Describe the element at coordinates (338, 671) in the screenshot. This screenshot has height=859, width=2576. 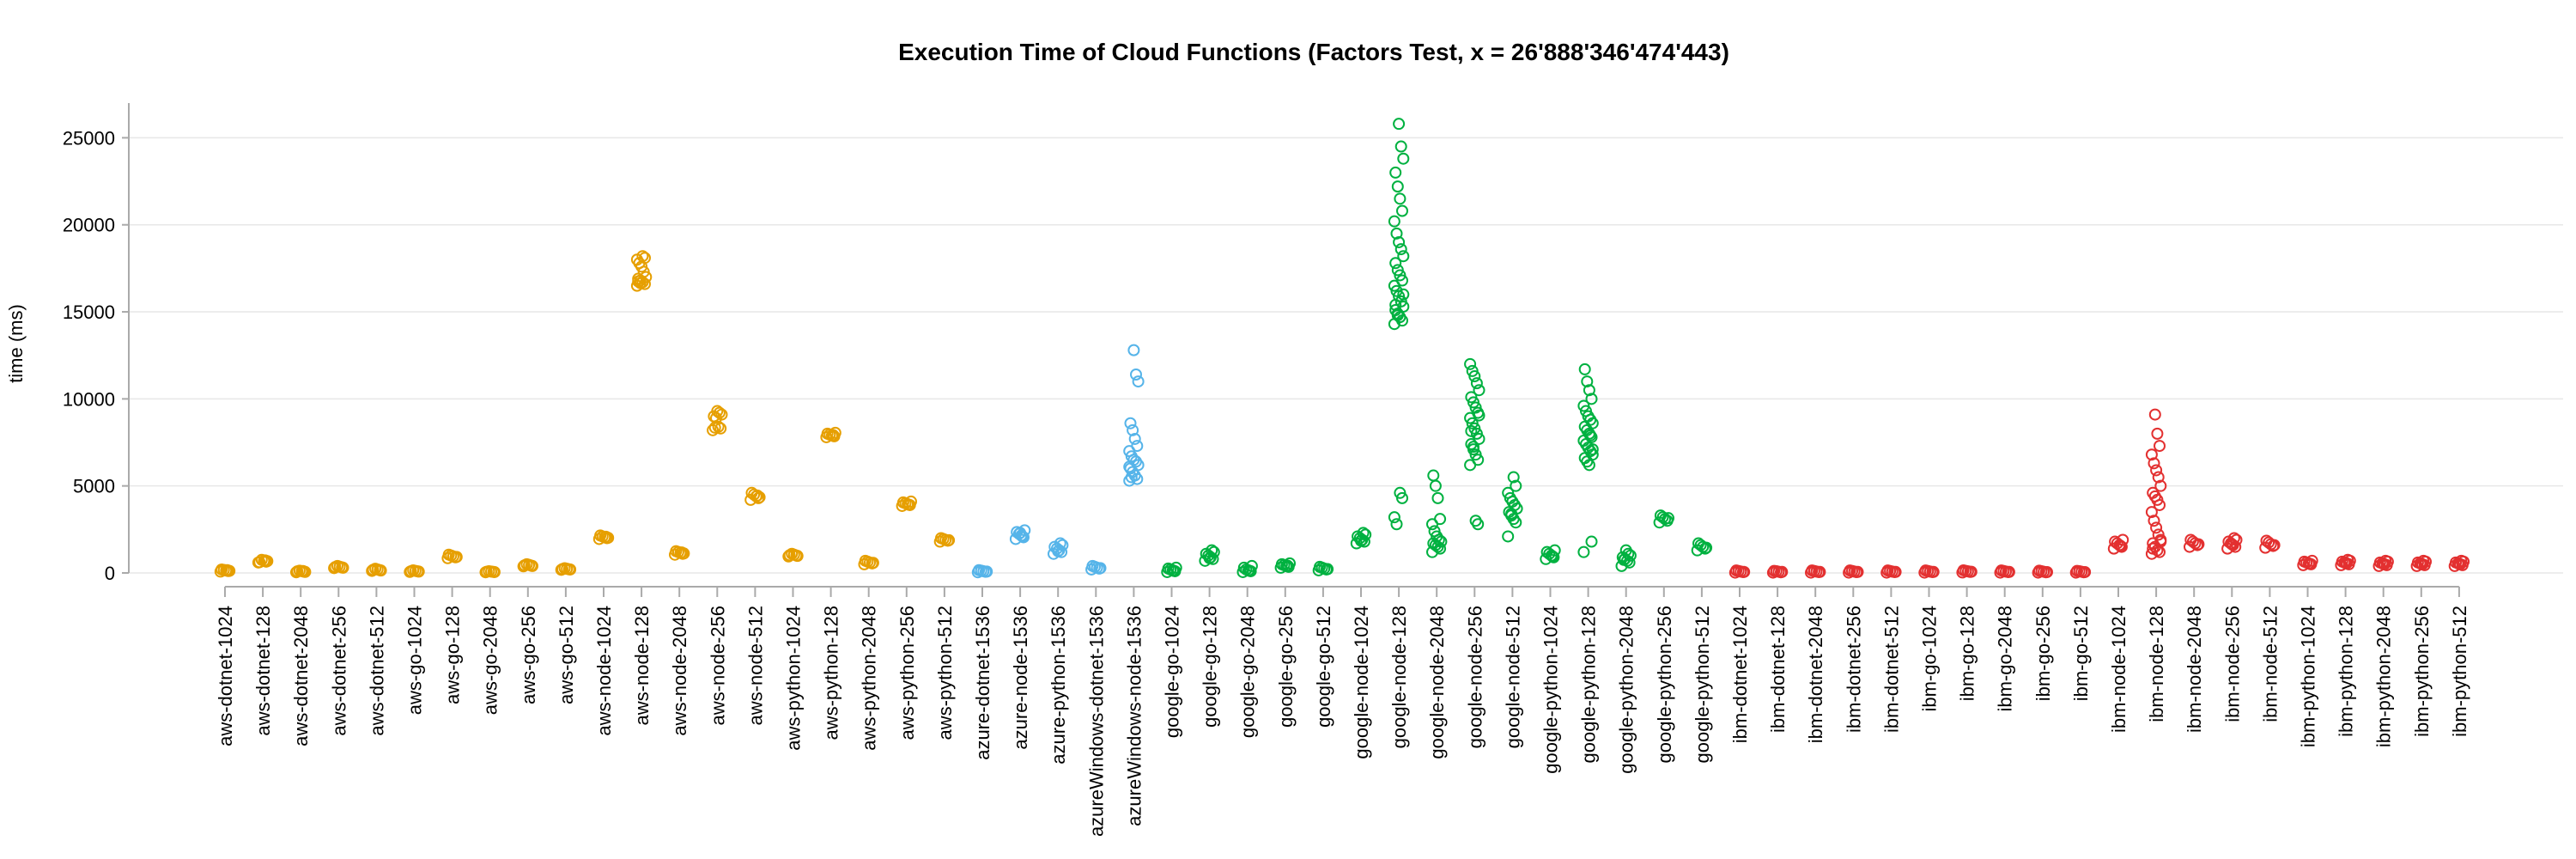
I see `x-tick-label: aws-dotnet-256` at that location.